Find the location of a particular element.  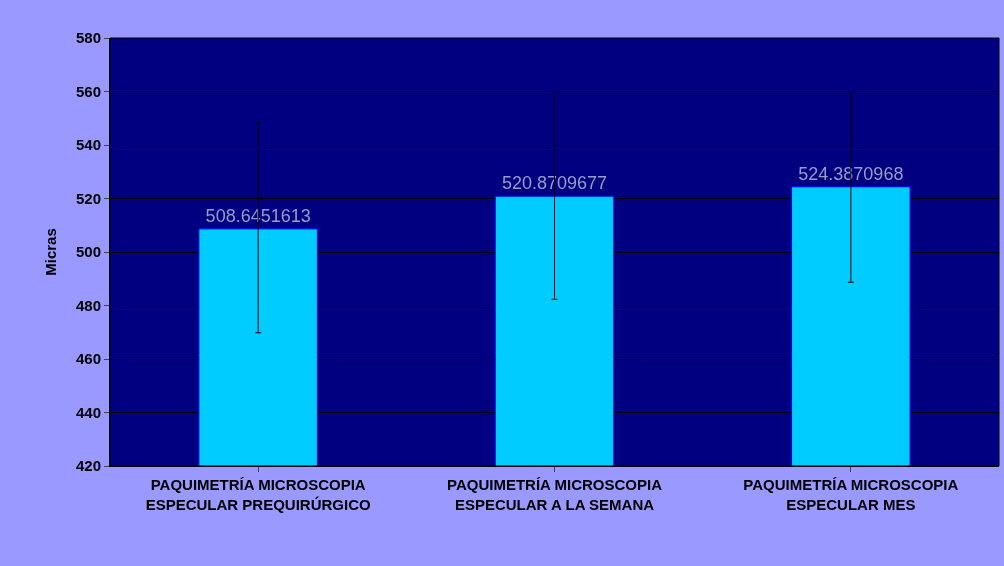

y-axis-title: Micras is located at coordinates (51, 252).